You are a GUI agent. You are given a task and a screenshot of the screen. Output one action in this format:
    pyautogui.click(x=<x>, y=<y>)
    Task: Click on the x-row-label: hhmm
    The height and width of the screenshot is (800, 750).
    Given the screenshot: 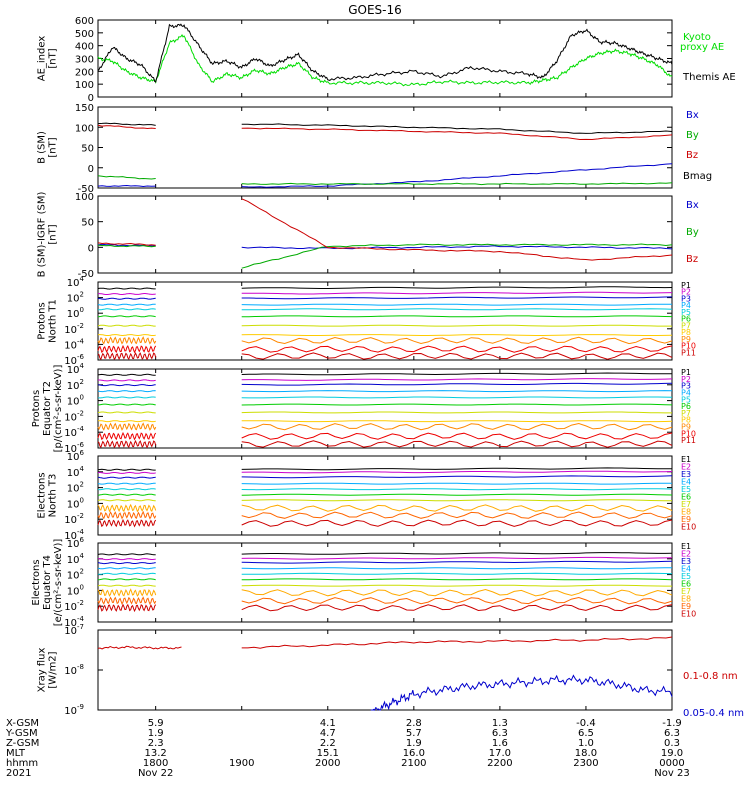 What is the action you would take?
    pyautogui.click(x=22, y=763)
    